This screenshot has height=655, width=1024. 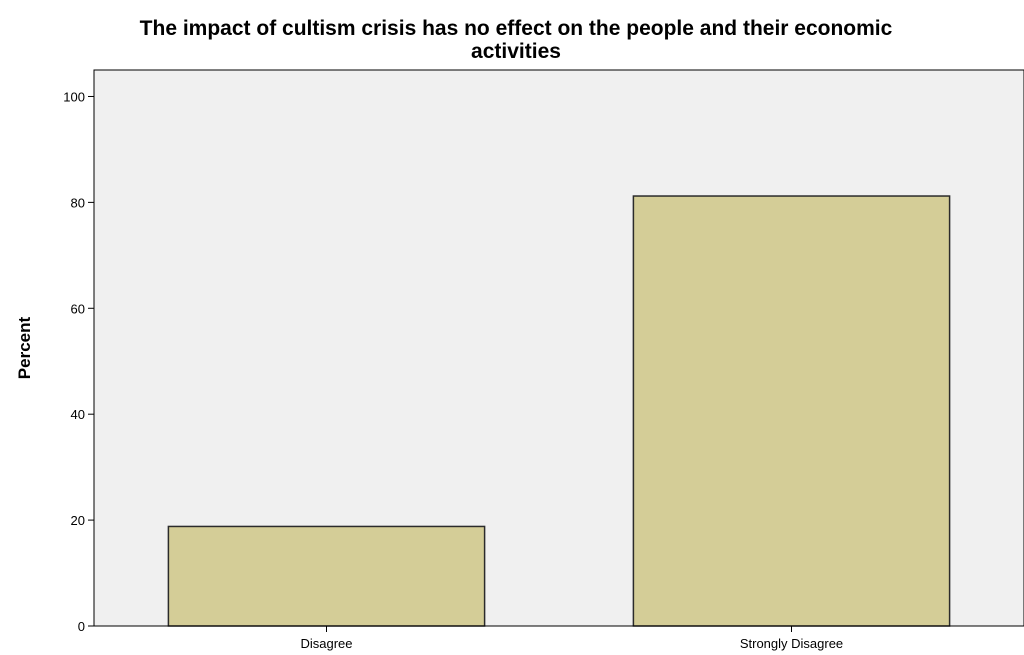 What do you see at coordinates (516, 51) in the screenshot?
I see `chart-title-line-2: activities` at bounding box center [516, 51].